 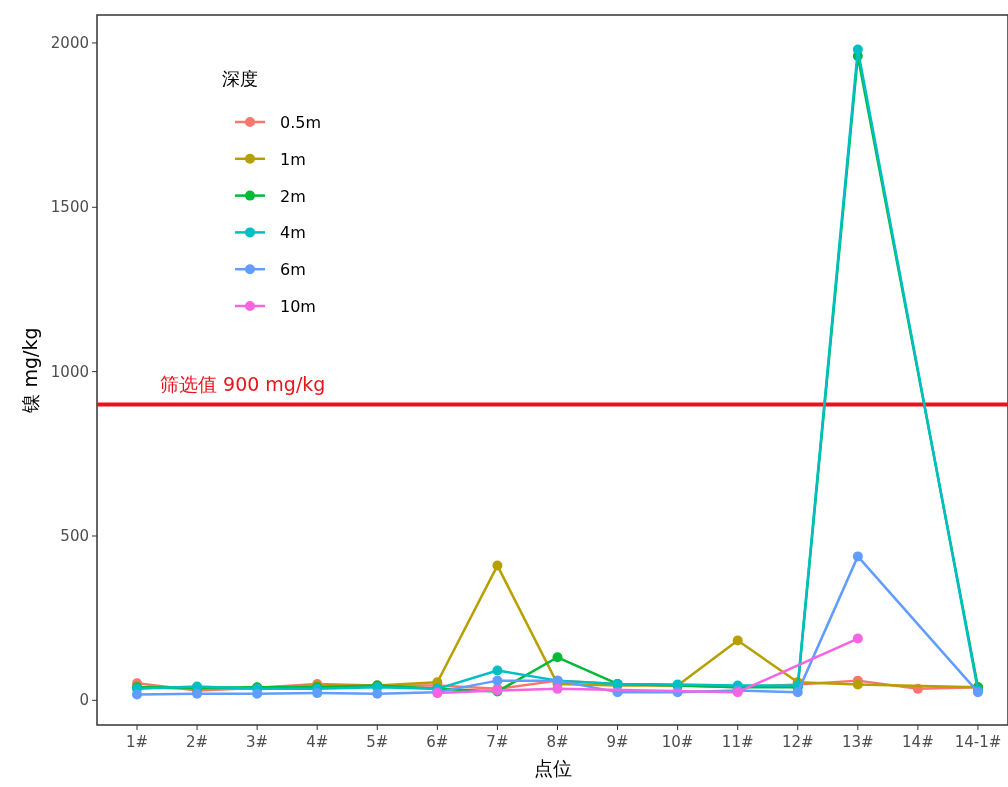 What do you see at coordinates (69, 371) in the screenshot?
I see `y-tick-label: 1000` at bounding box center [69, 371].